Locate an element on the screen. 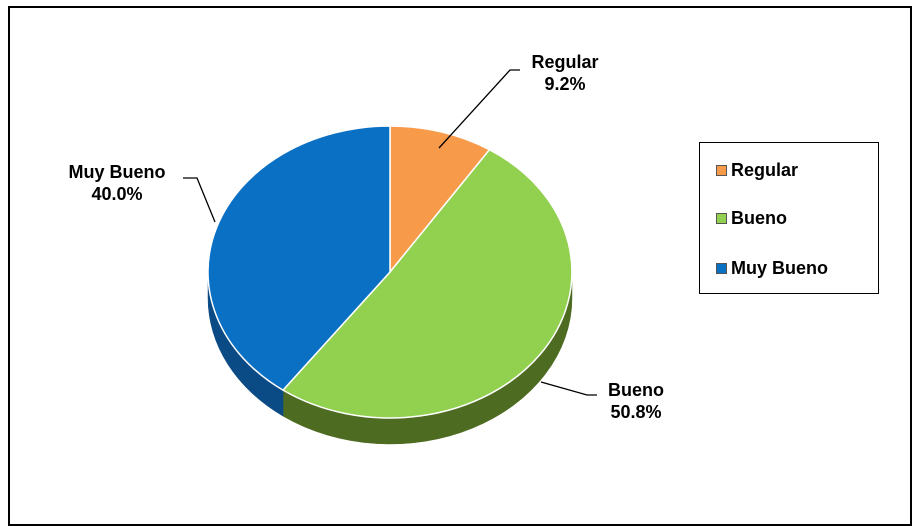  data-label-bueno-value: 50.8% is located at coordinates (635, 412).